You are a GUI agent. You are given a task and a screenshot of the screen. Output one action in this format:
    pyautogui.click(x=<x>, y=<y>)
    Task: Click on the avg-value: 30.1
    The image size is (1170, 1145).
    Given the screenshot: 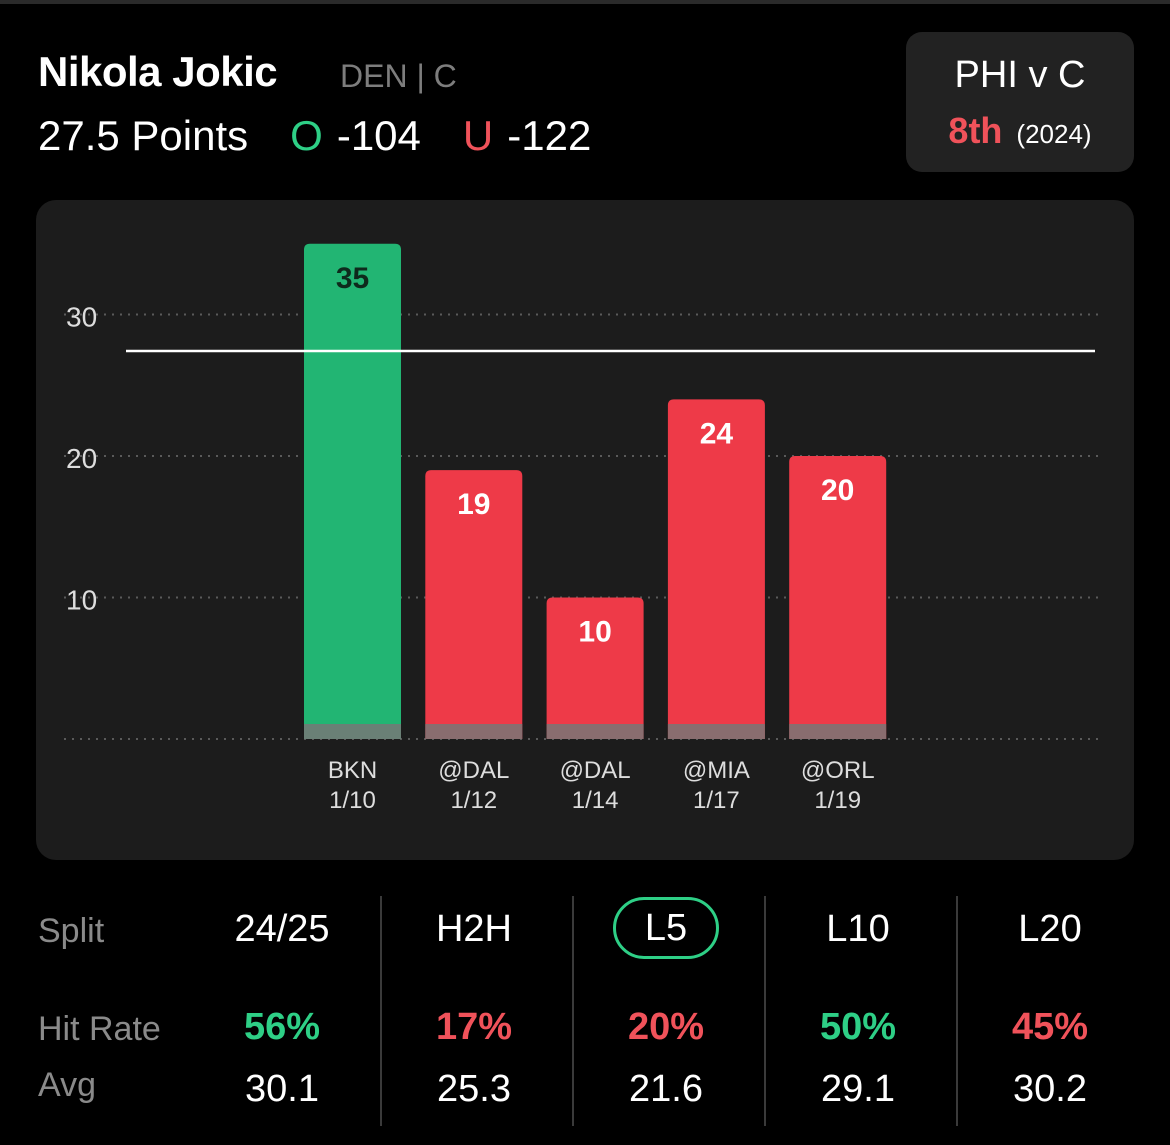 What is the action you would take?
    pyautogui.click(x=282, y=1089)
    